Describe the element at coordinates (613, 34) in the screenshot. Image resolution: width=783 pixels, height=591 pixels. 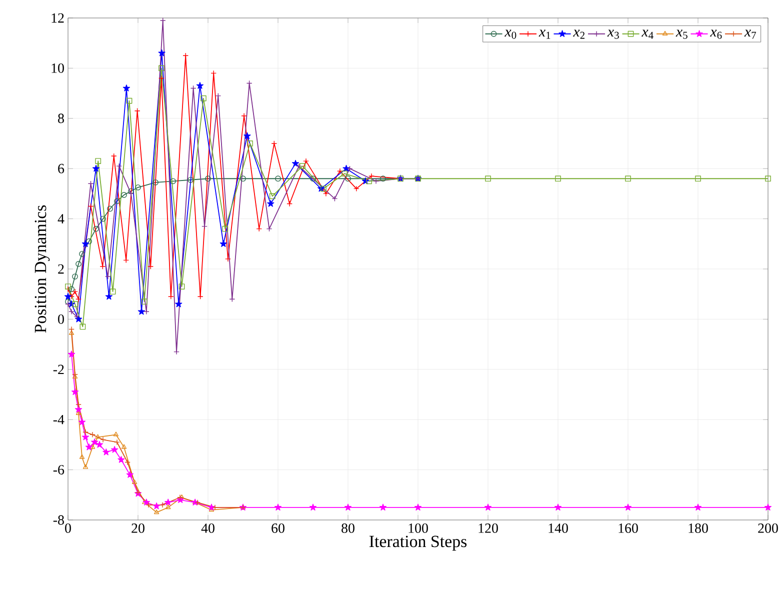
I see `legend-label: x$_{3}$` at that location.